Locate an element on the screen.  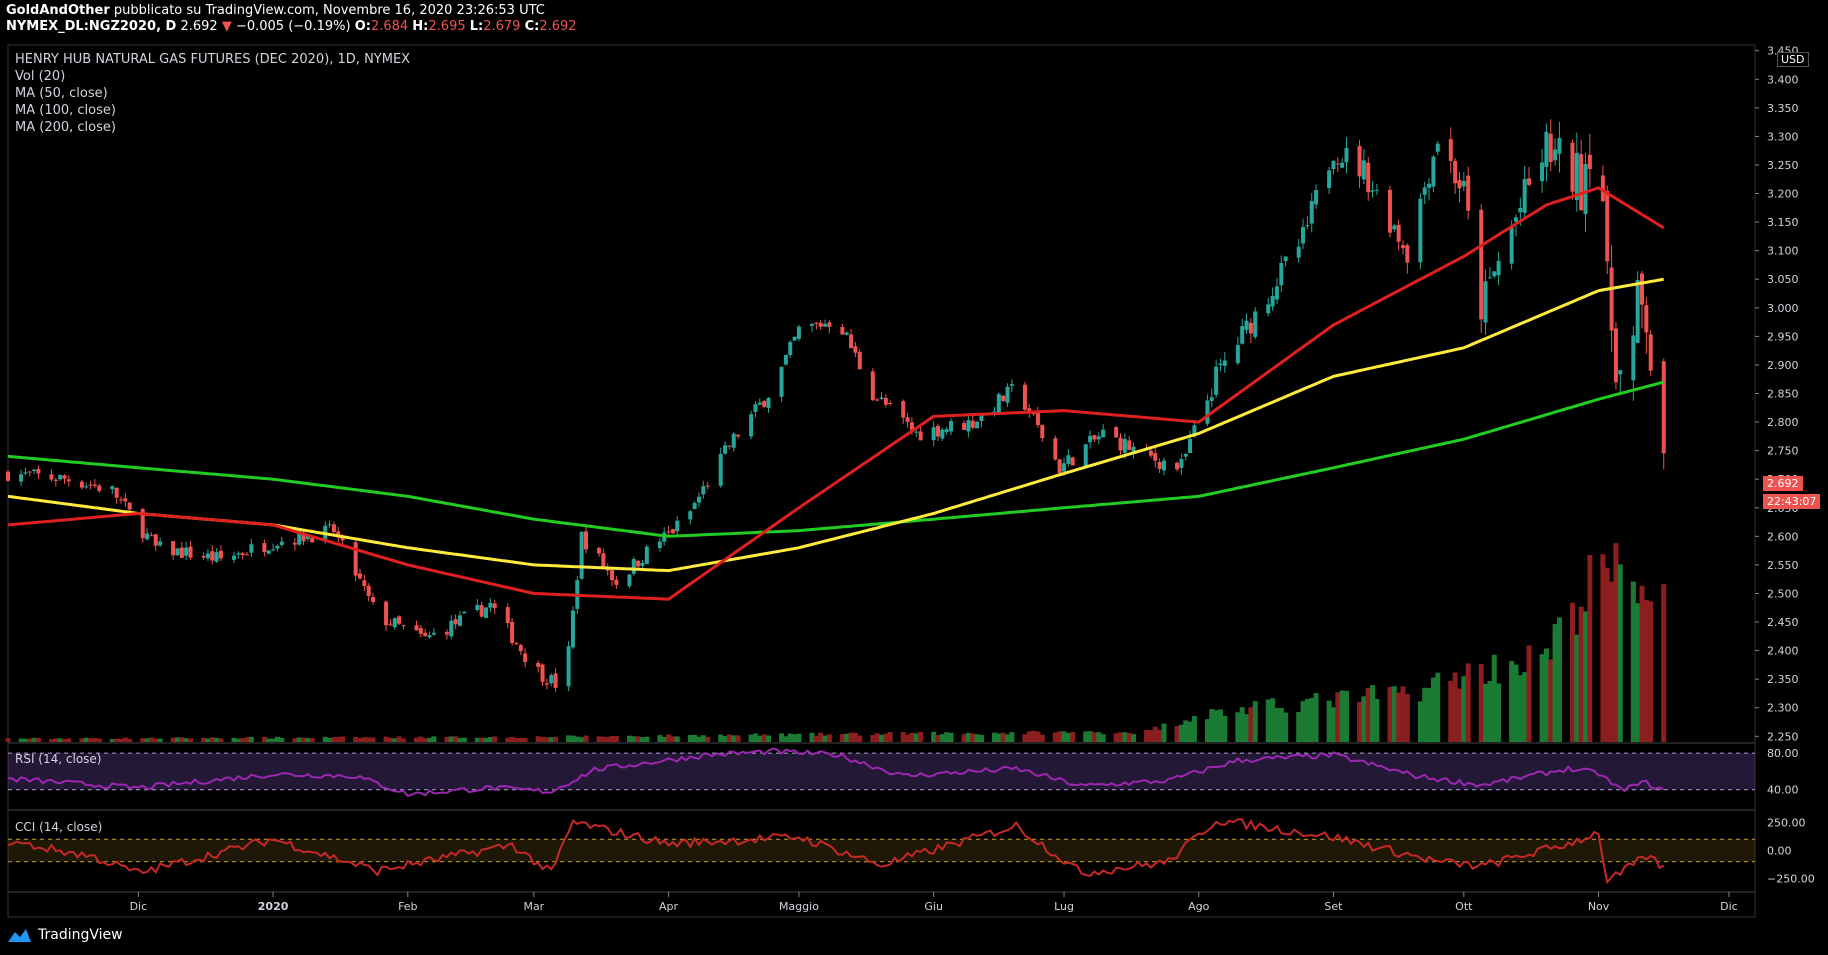
rsi-tick-label: 40.00 is located at coordinates (1783, 790).